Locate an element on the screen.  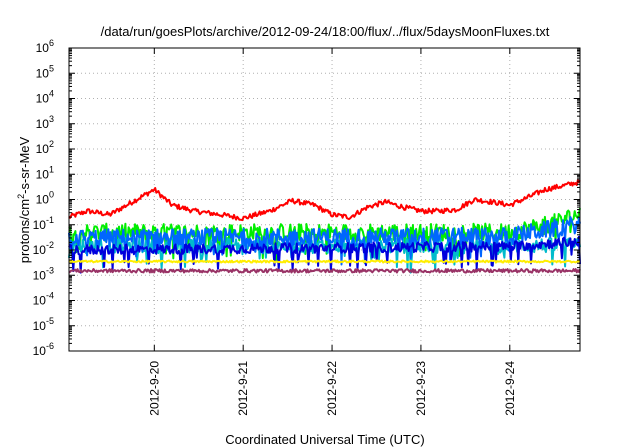
y-tick-label: 10³ is located at coordinates (45, 122).